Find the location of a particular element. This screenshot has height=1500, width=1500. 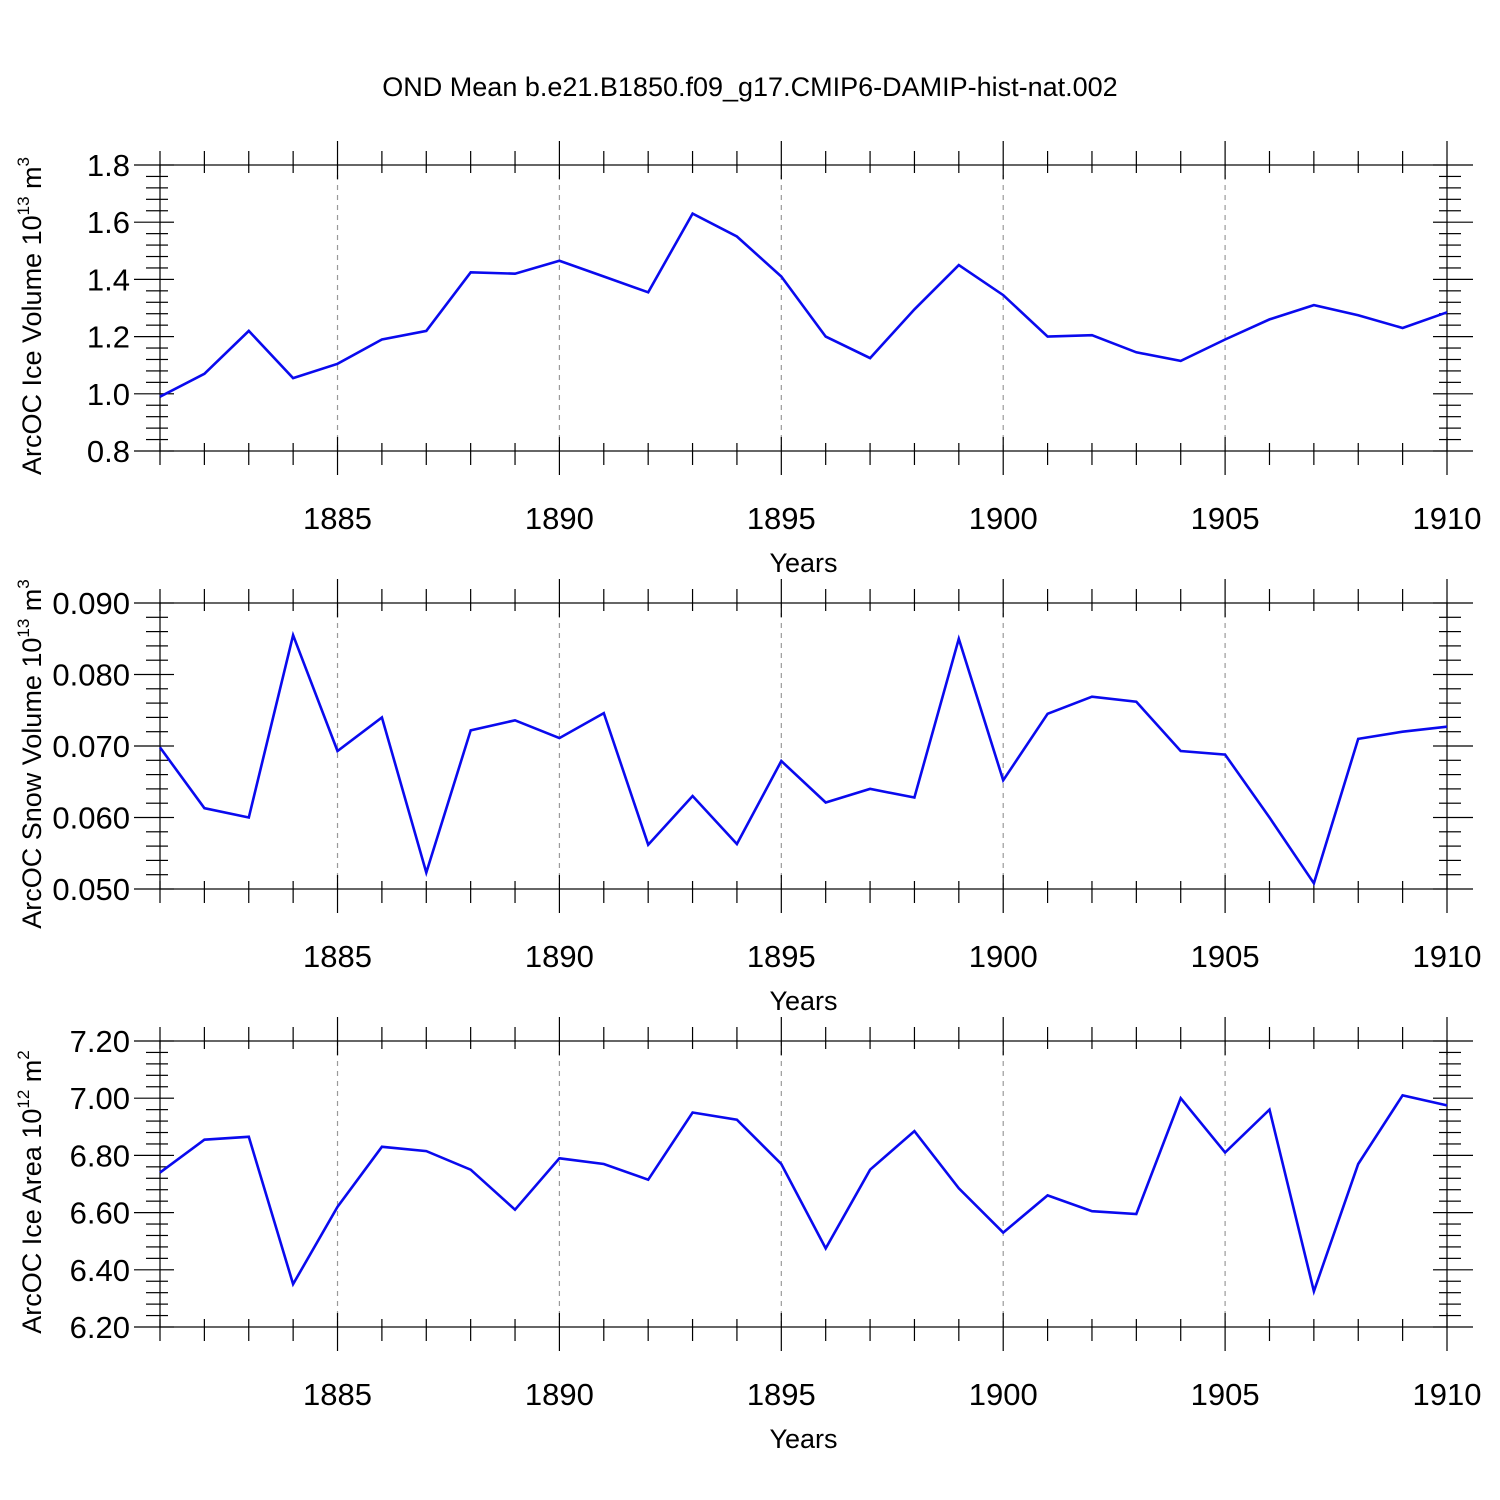

y-axis-title: ArcOC Ice Area 1012 m2 is located at coordinates (30, 1192).